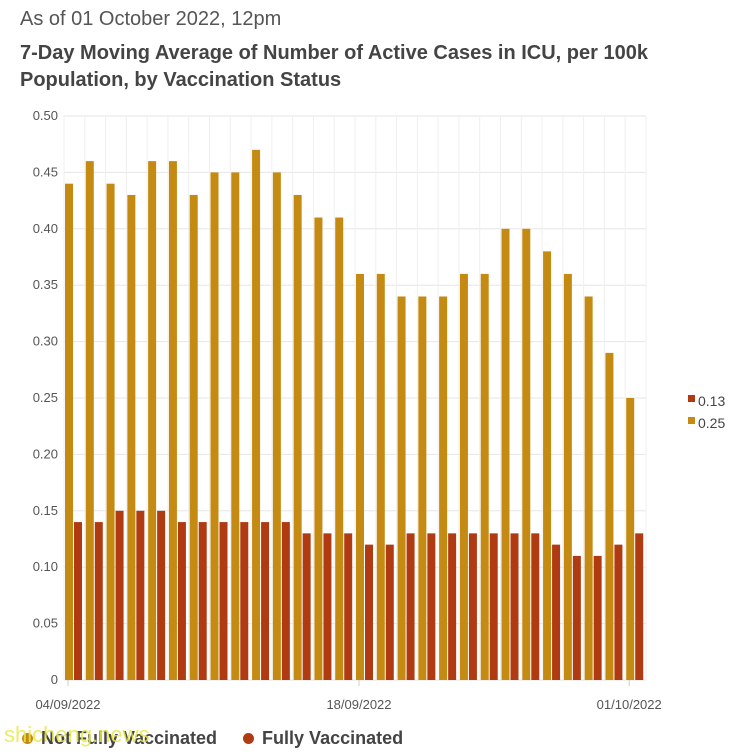 This screenshot has width=736, height=755. Describe the element at coordinates (129, 738) in the screenshot. I see `legend-label-not-fully-vaccinated: Not Fully Vaccinated` at that location.